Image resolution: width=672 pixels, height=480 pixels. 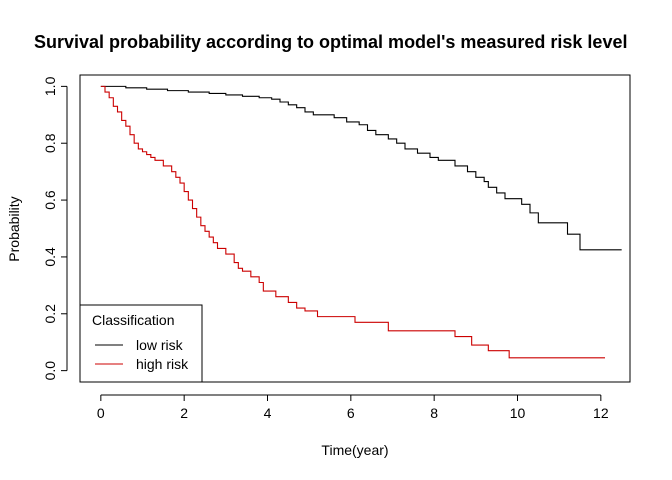 I want to click on legend-title: Classification, so click(x=133, y=320).